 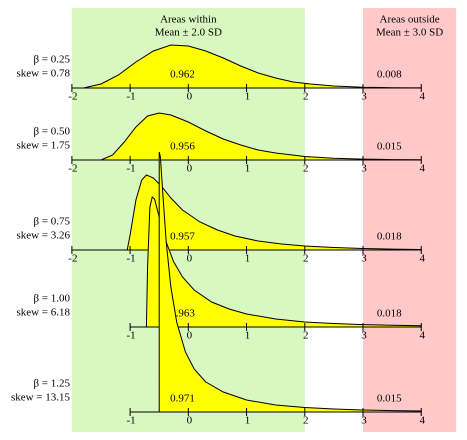 What do you see at coordinates (182, 237) in the screenshot?
I see `area-within: 0.957` at bounding box center [182, 237].